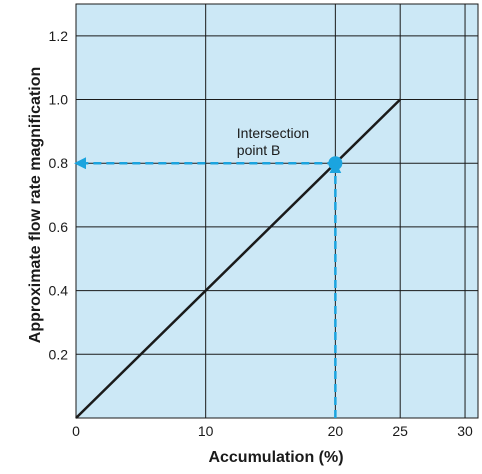 The width and height of the screenshot is (482, 474). What do you see at coordinates (59, 100) in the screenshot?
I see `y-tick-label: 1.0` at bounding box center [59, 100].